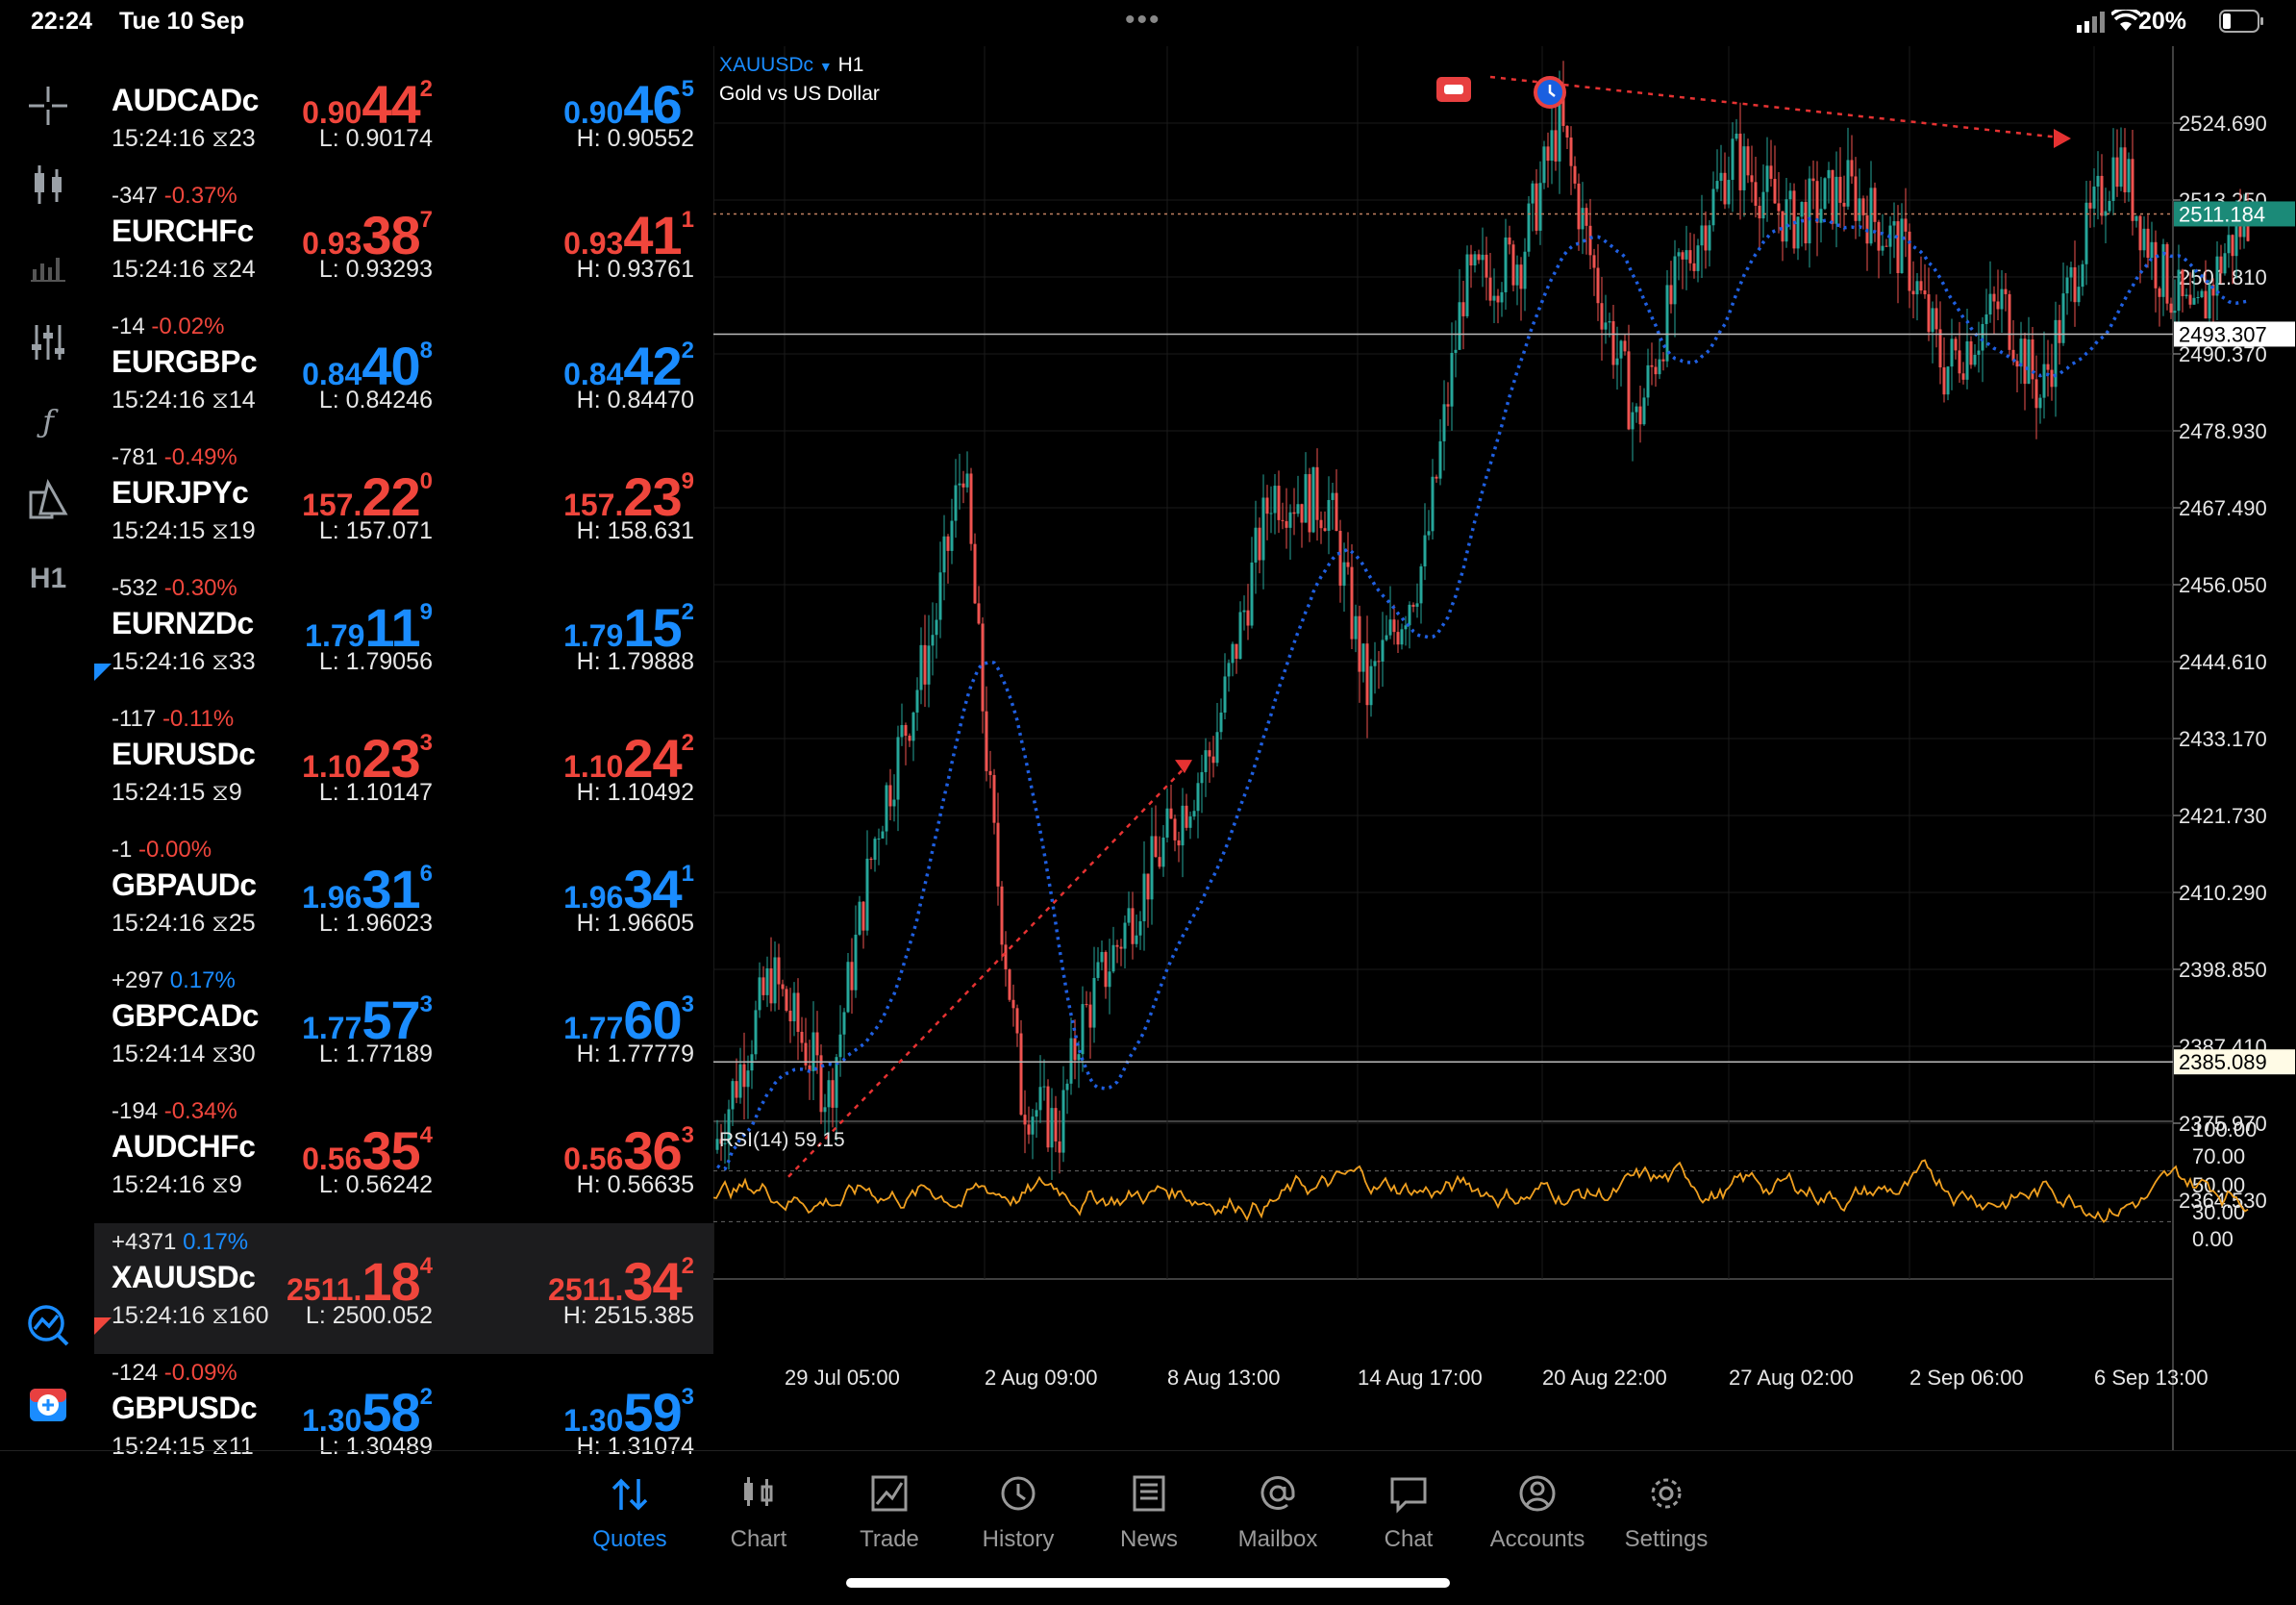 This screenshot has width=2296, height=1605. I want to click on nav-trade: Trade, so click(889, 1510).